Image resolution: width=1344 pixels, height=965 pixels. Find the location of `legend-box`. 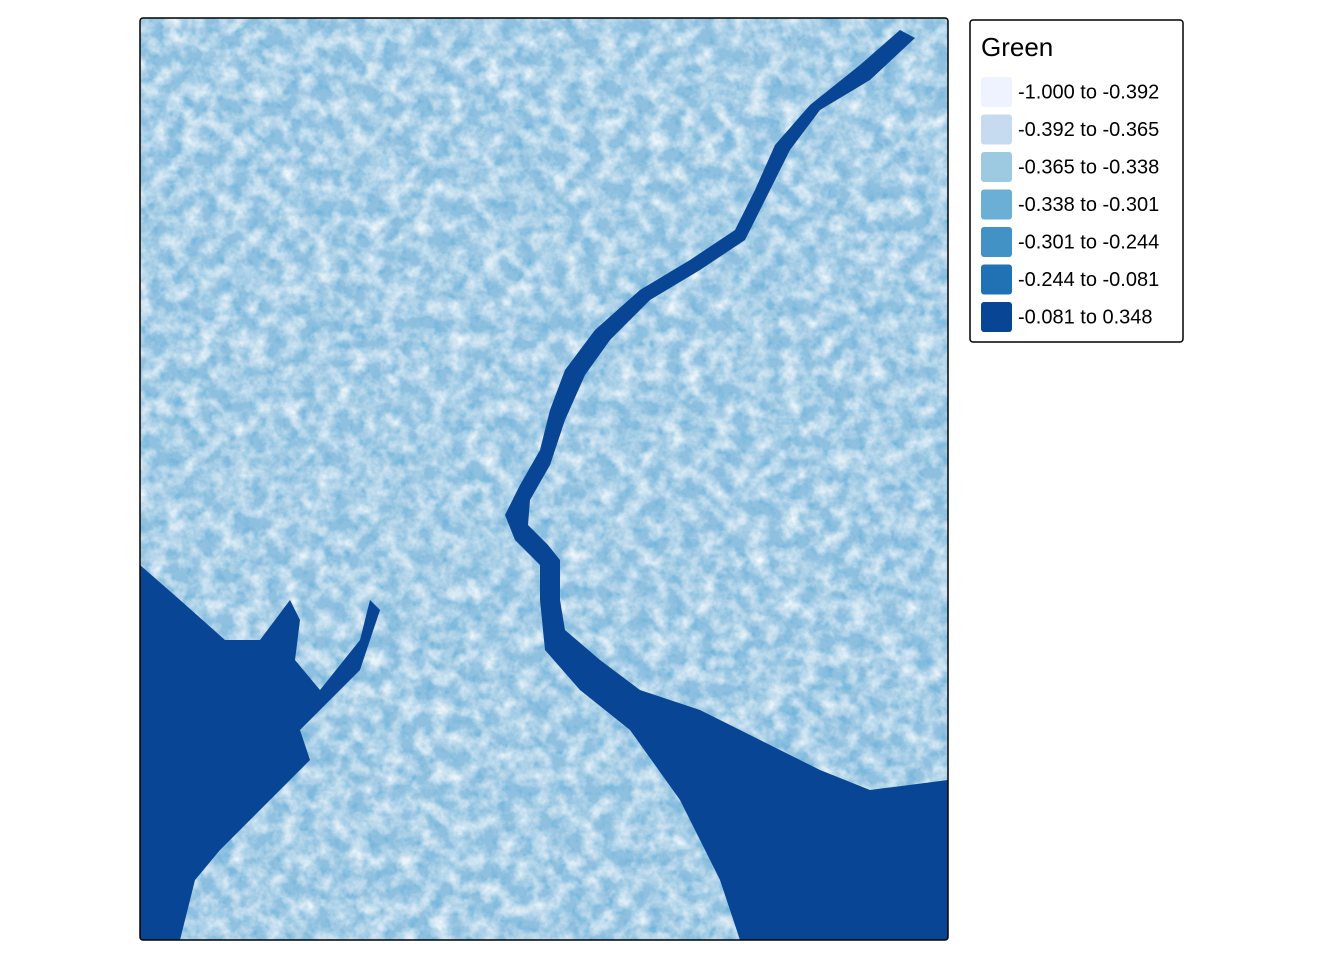

legend-box is located at coordinates (1076, 181).